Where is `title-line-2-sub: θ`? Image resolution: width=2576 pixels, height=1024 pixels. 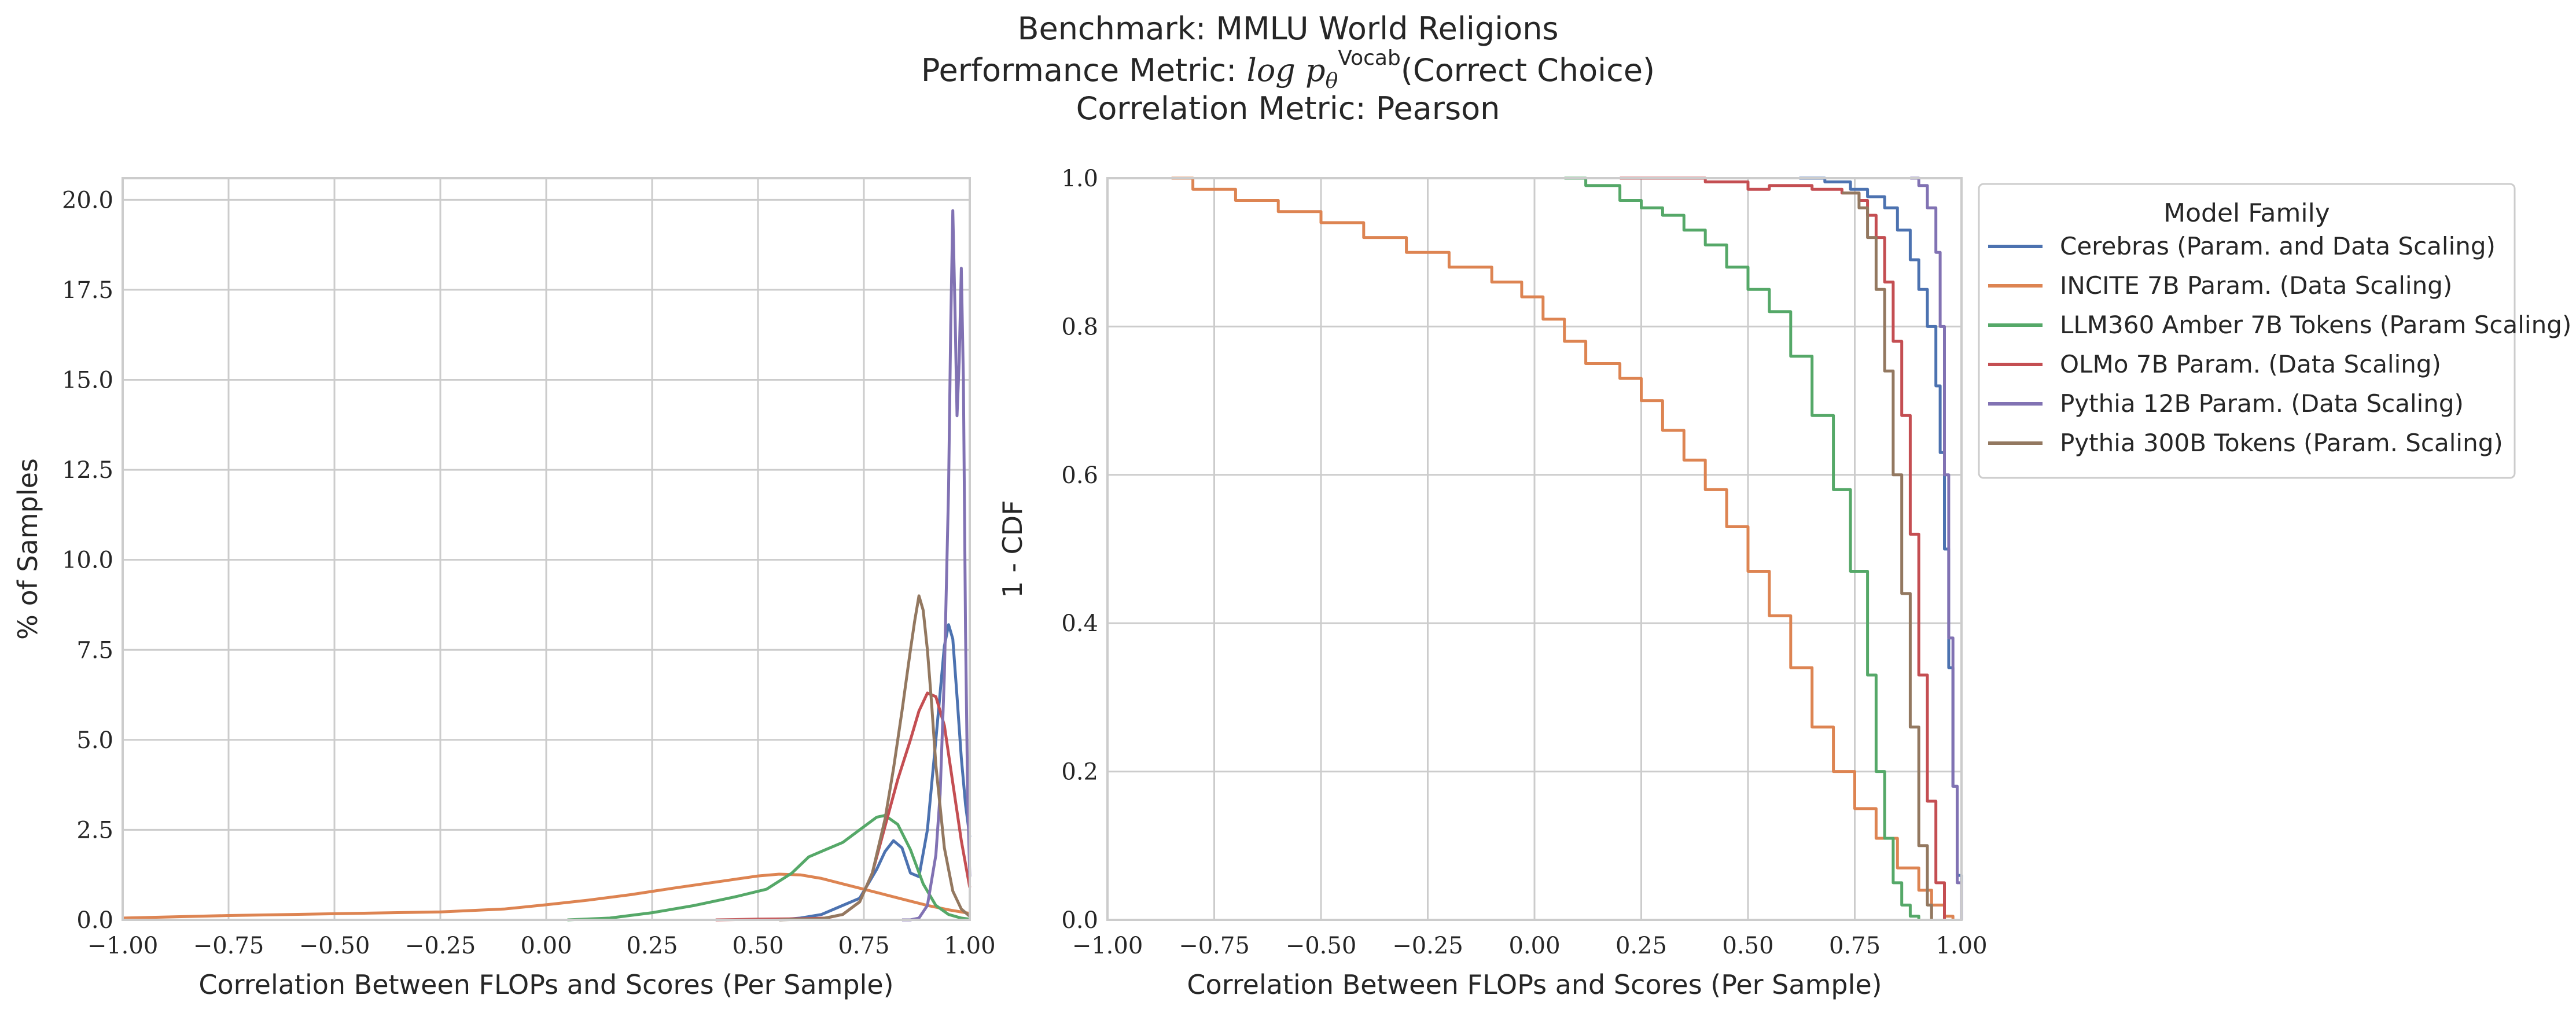 title-line-2-sub: θ is located at coordinates (1332, 81).